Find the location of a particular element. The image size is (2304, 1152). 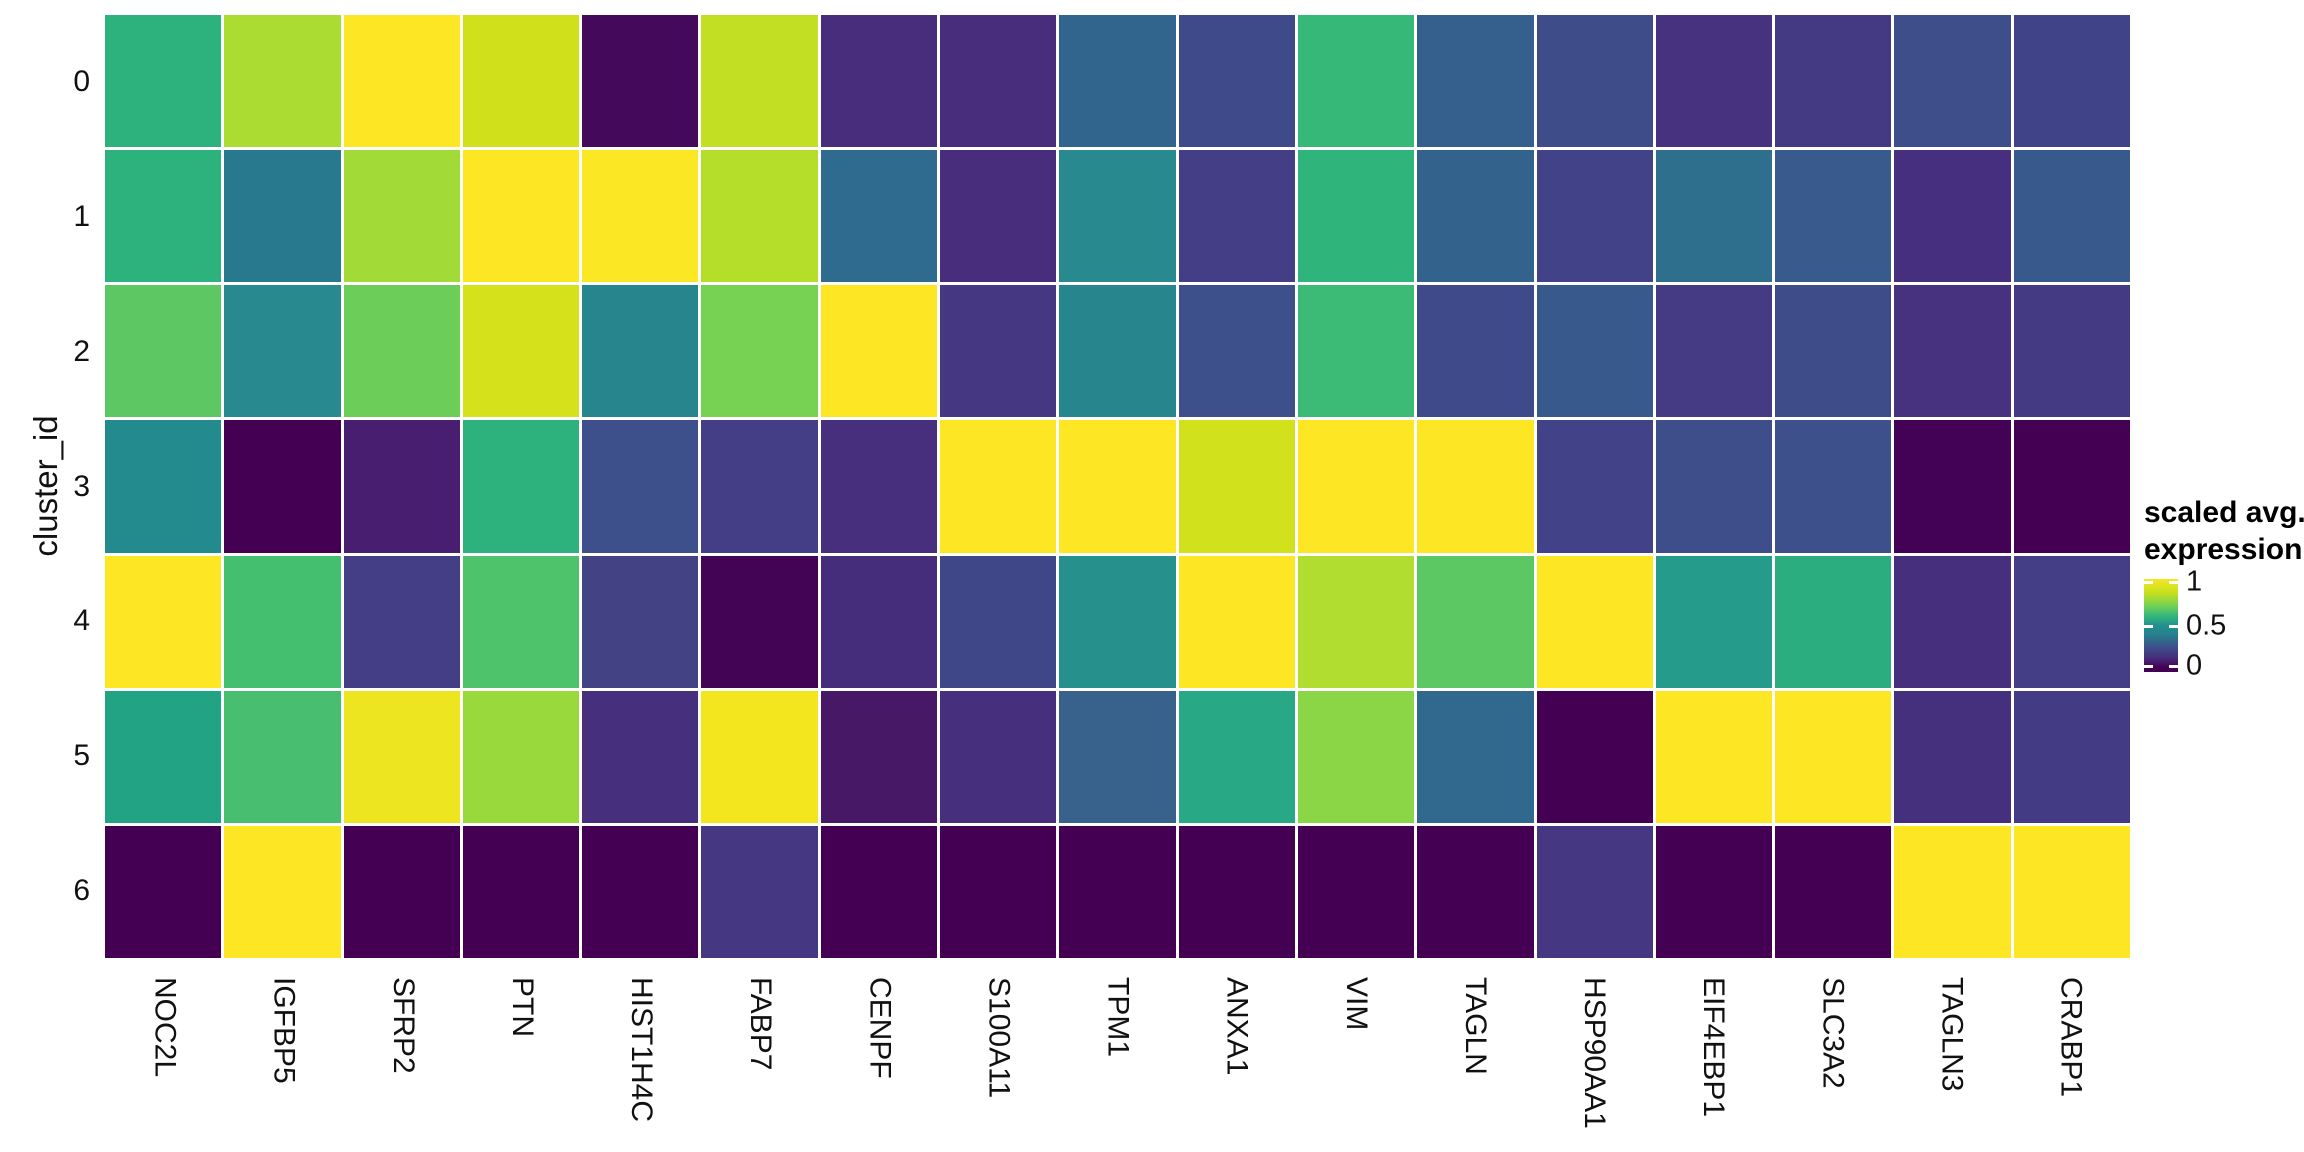

x-tick-label-text: TAGLN3 is located at coordinates (1952, 1034).